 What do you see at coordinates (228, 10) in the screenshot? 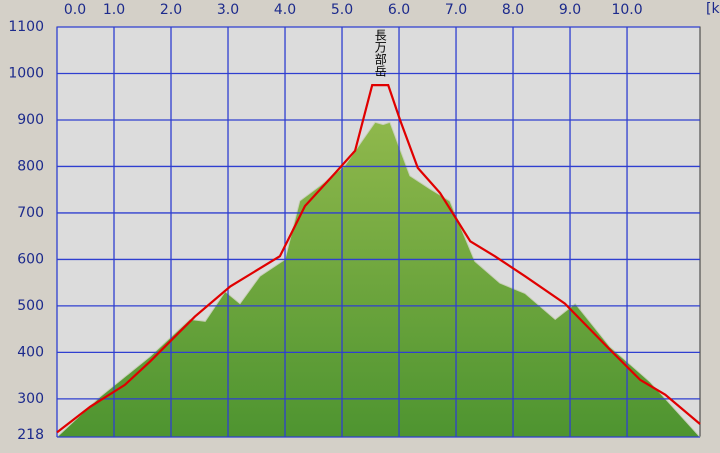
I see `x-tick-label: 3.0` at bounding box center [228, 10].